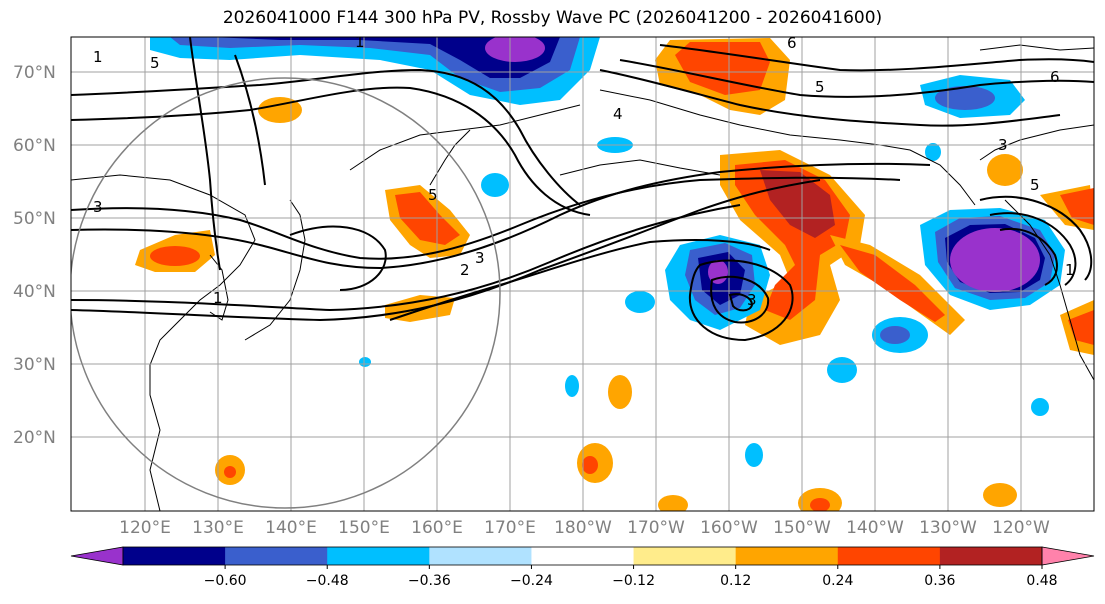  Describe the element at coordinates (995, 260) in the screenshot. I see `neg-anomaly-west-coast-min` at that location.